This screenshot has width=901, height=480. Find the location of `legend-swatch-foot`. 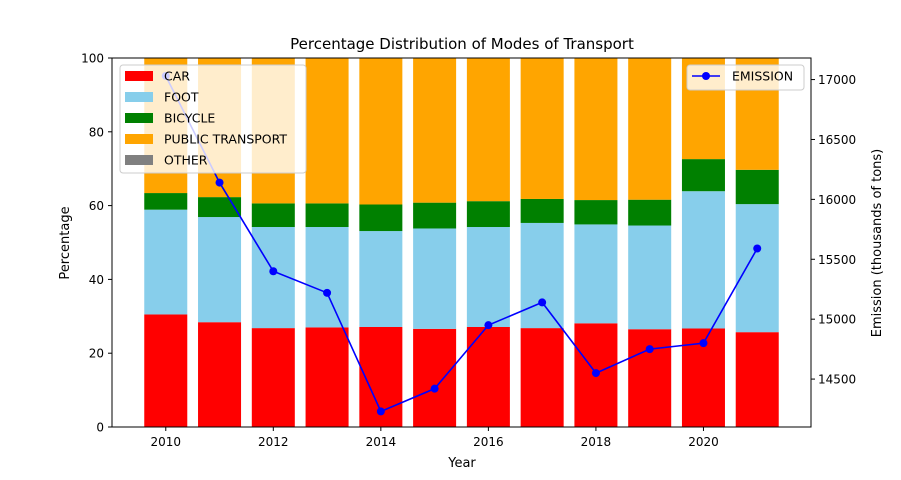

legend-swatch-foot is located at coordinates (139, 97).